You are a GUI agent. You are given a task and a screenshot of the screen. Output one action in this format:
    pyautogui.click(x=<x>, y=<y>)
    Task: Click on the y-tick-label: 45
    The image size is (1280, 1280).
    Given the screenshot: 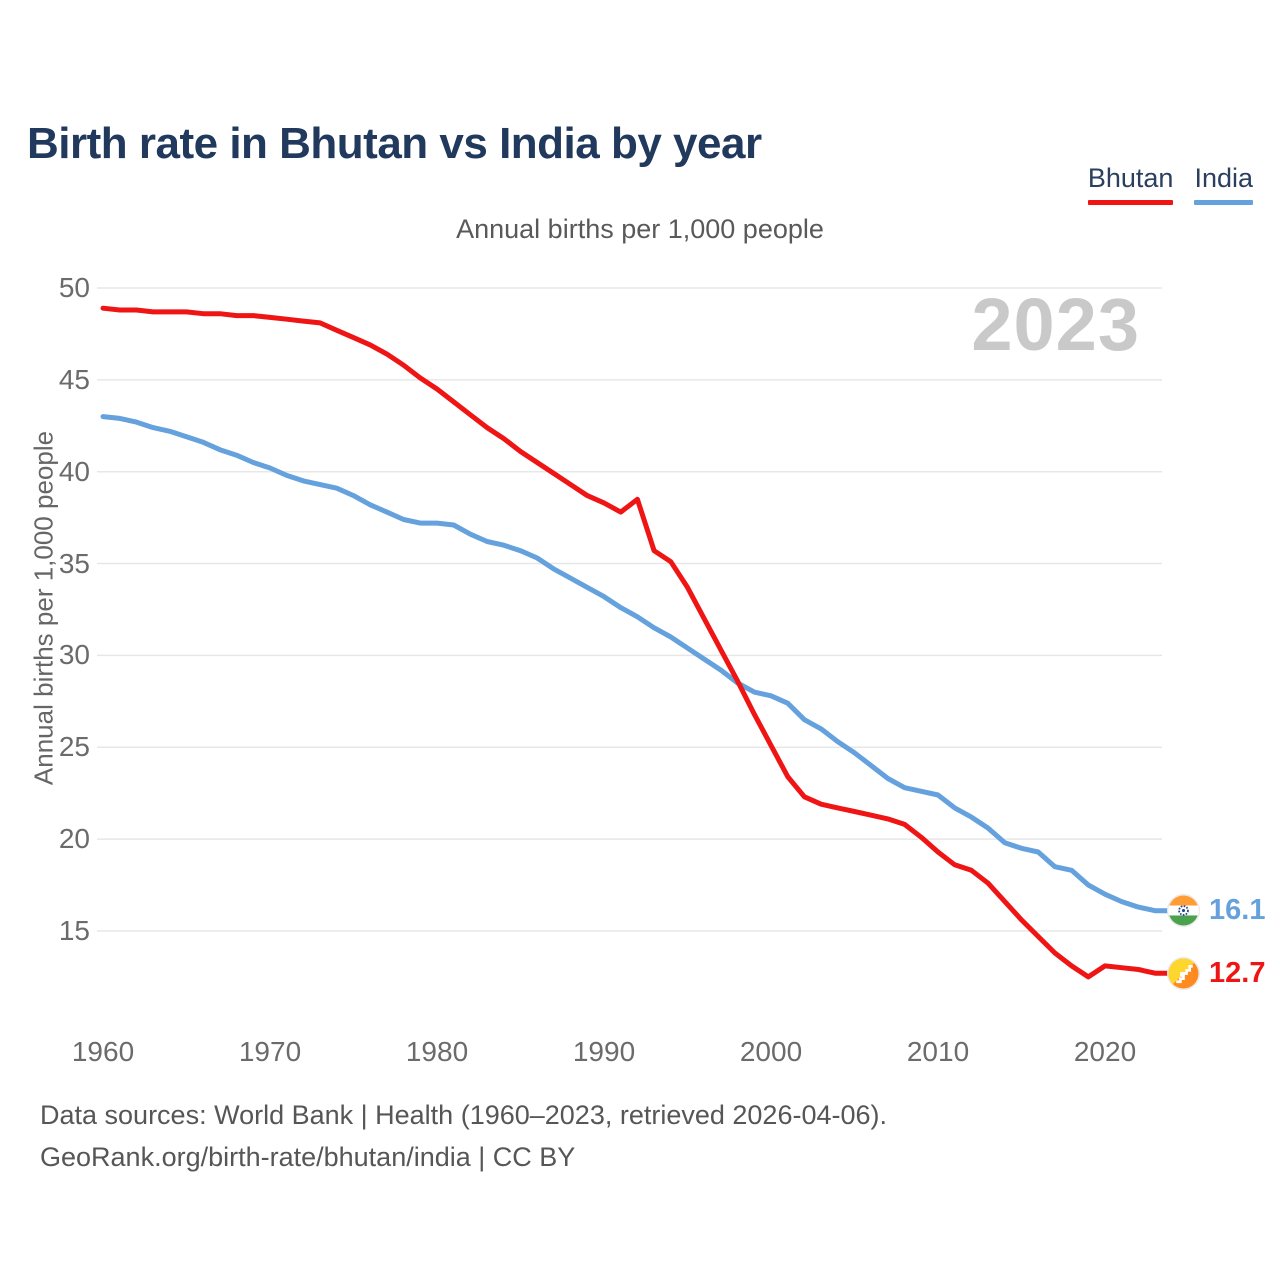 What is the action you would take?
    pyautogui.click(x=74, y=379)
    